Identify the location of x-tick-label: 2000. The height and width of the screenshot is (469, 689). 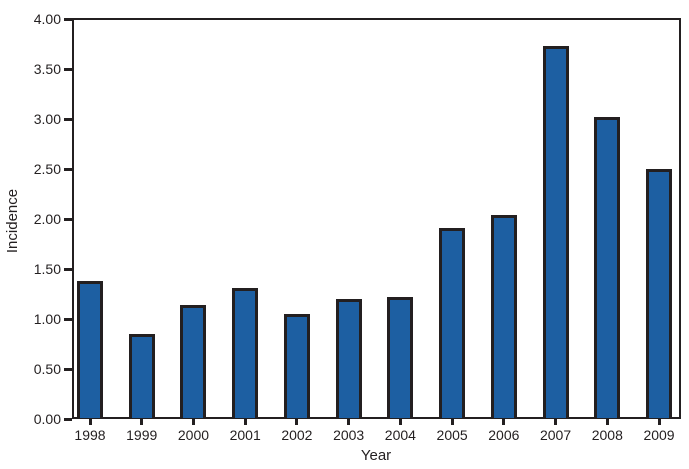
(193, 435).